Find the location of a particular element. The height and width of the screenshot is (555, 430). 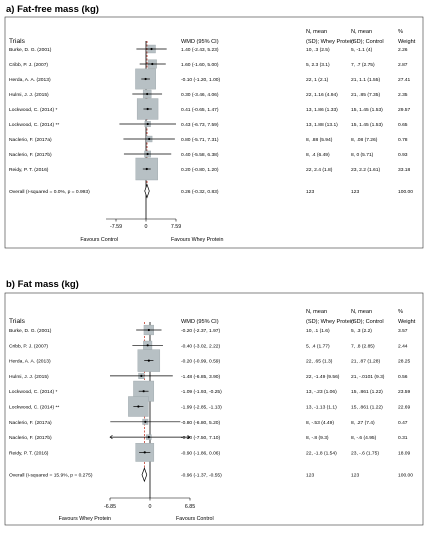

study-control-stats: 15, 1.45 (1.53) is located at coordinates (367, 110).